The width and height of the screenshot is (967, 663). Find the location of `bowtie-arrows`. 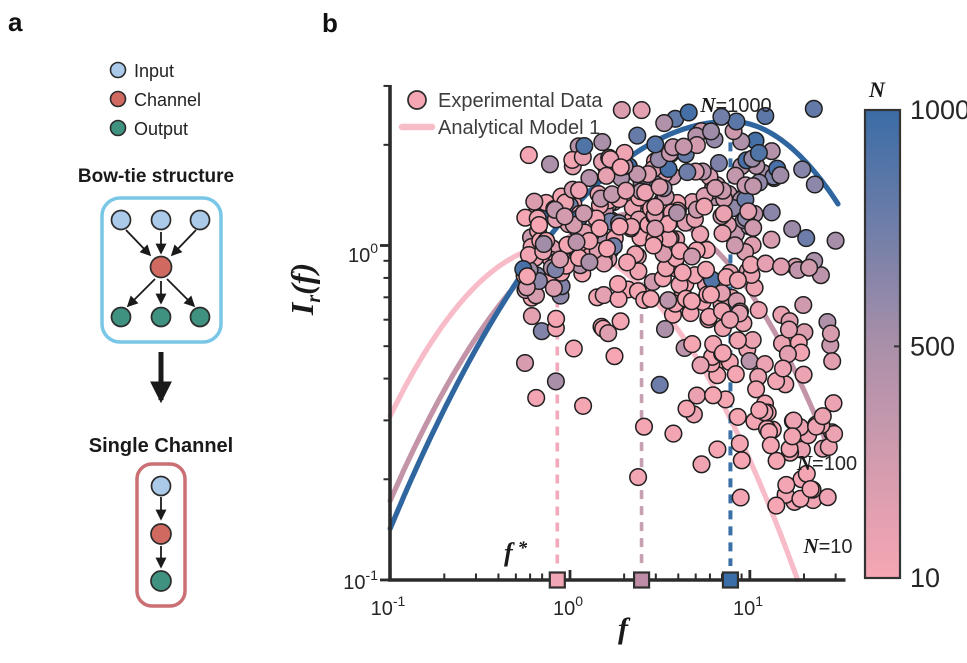

bowtie-arrows is located at coordinates (161, 268).